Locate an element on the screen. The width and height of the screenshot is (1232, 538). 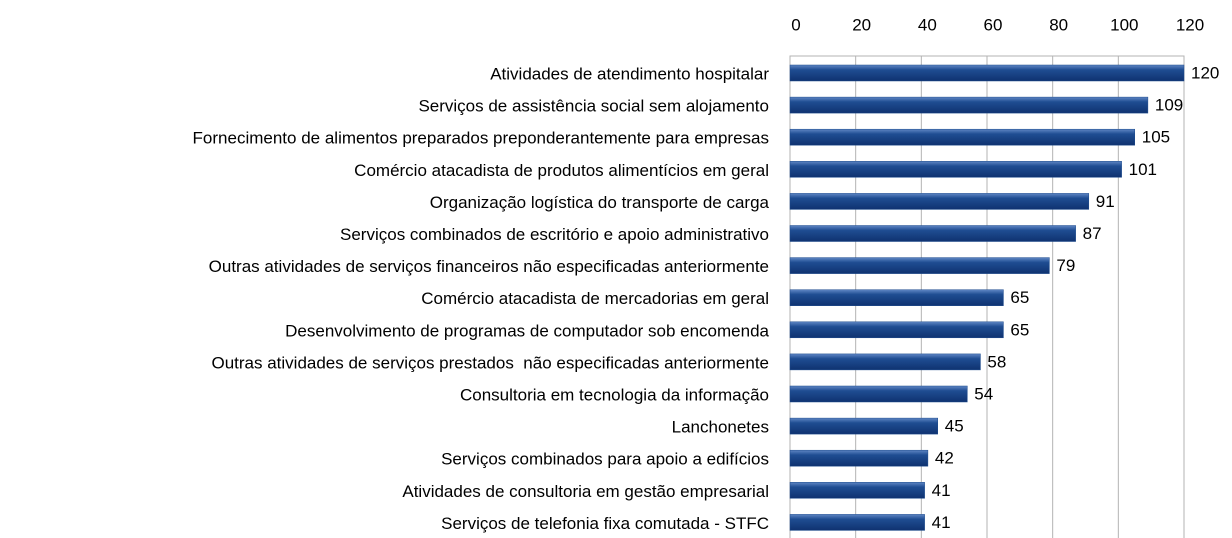
x-tick-label: 40 is located at coordinates (927, 24).